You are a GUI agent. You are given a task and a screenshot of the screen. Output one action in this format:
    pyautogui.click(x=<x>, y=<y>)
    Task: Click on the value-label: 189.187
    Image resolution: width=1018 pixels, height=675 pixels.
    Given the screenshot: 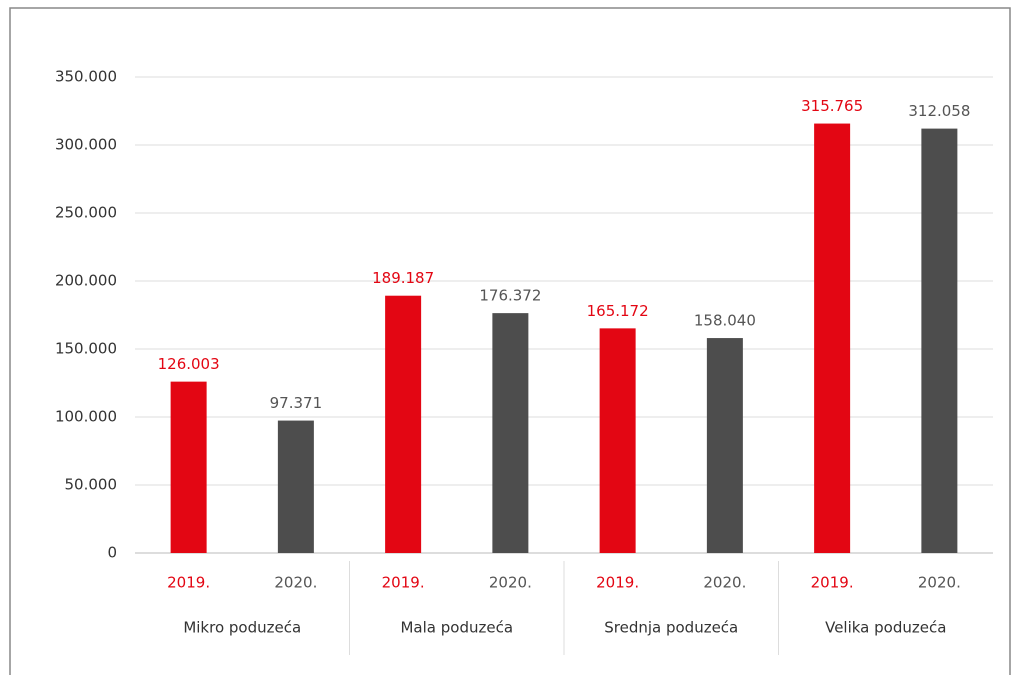 What is the action you would take?
    pyautogui.click(x=403, y=278)
    